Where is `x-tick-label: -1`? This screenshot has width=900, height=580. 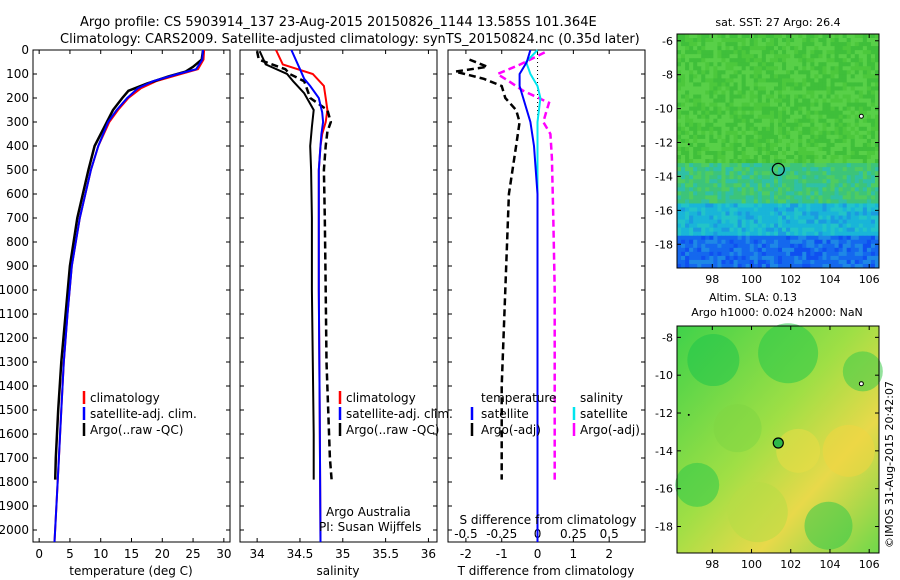
x-tick-label: -1 is located at coordinates (502, 554).